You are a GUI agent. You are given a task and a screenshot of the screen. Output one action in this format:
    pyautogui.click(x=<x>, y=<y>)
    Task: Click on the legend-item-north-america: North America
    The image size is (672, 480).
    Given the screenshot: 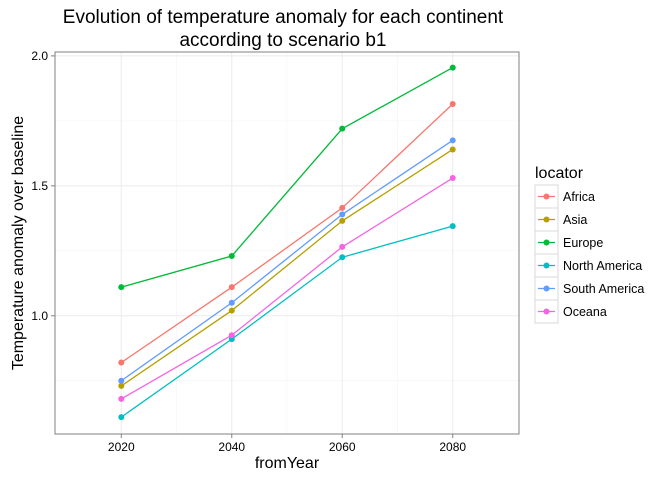 What is the action you would take?
    pyautogui.click(x=588, y=265)
    